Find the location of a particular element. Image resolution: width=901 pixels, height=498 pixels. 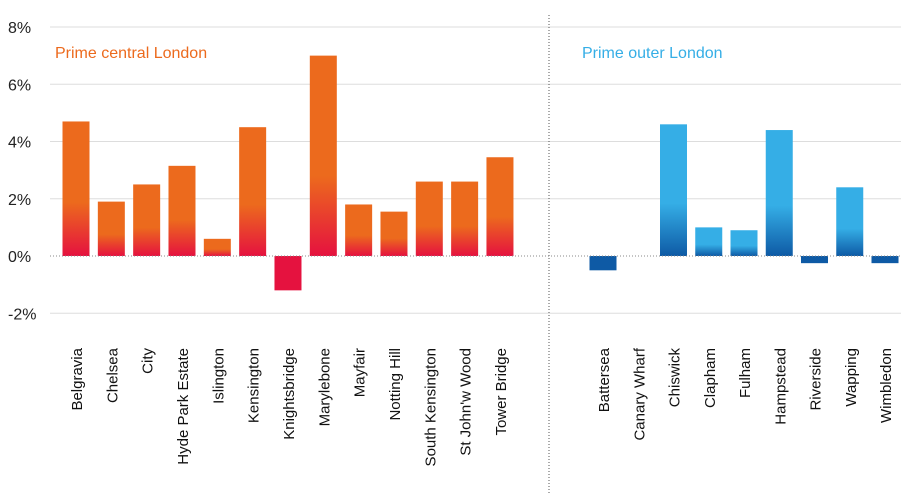

category-label: South Kensington is located at coordinates (430, 407).